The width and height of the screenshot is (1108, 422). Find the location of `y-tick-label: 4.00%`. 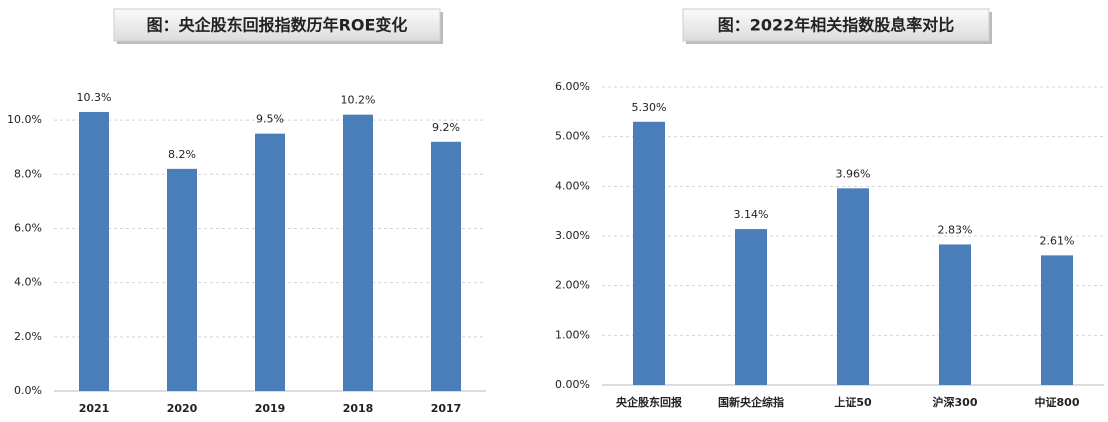

y-tick-label: 4.00% is located at coordinates (572, 185).